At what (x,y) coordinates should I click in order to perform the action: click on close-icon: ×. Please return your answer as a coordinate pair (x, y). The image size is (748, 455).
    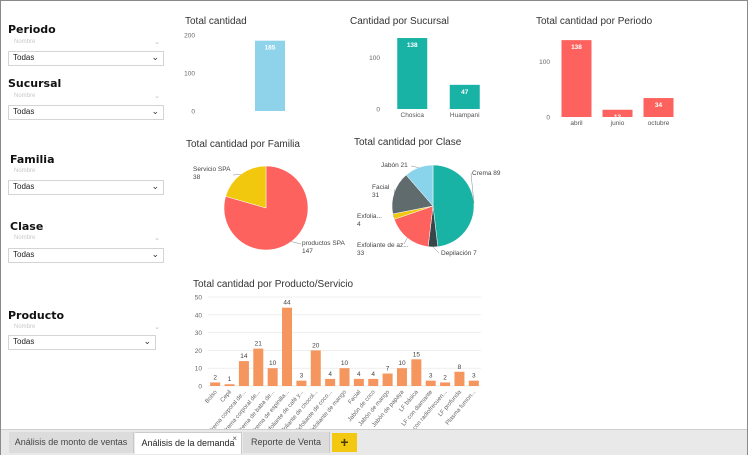
    Looking at the image, I should click on (234, 438).